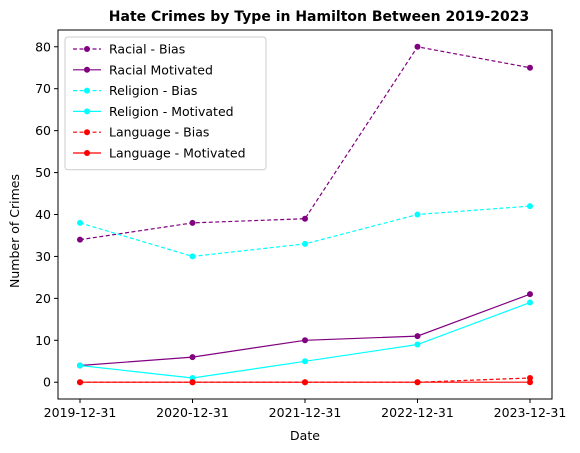  I want to click on x-tick-label: 2023-12-31, so click(530, 412).